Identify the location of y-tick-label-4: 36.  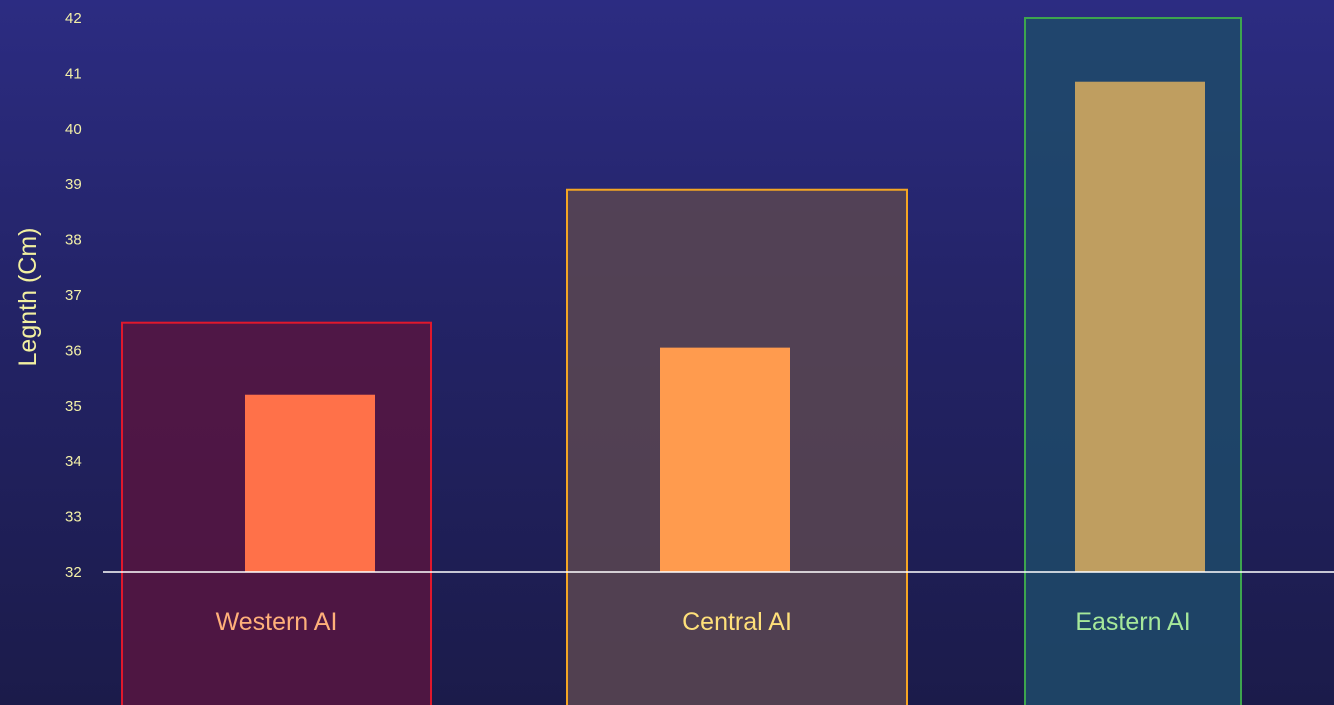
(73, 350).